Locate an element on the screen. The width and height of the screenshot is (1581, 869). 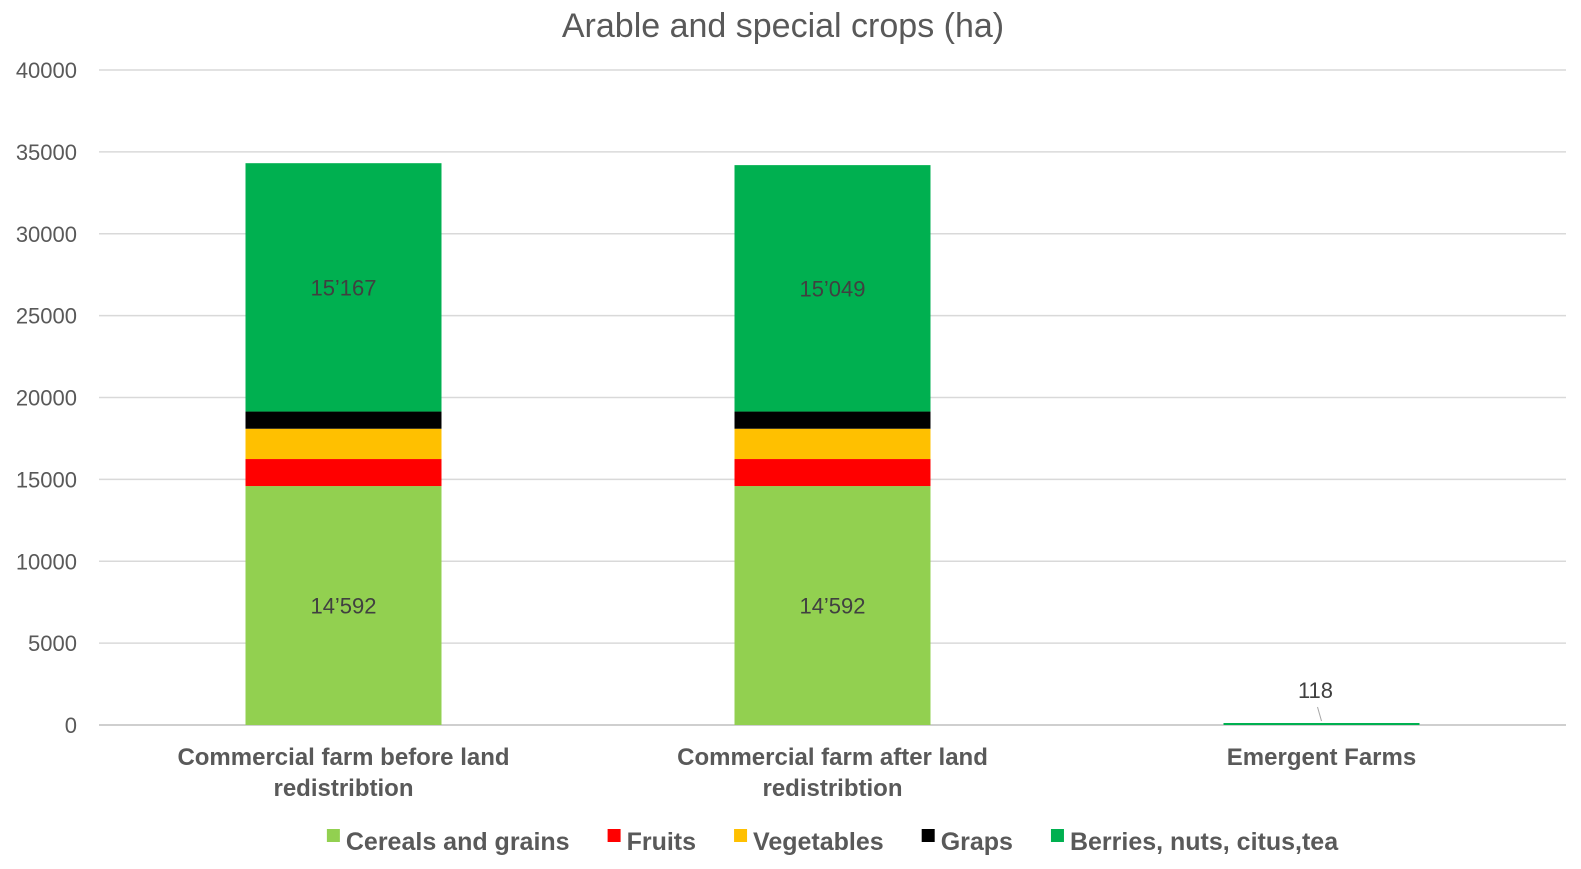
data-label: 15’167 is located at coordinates (343, 287).